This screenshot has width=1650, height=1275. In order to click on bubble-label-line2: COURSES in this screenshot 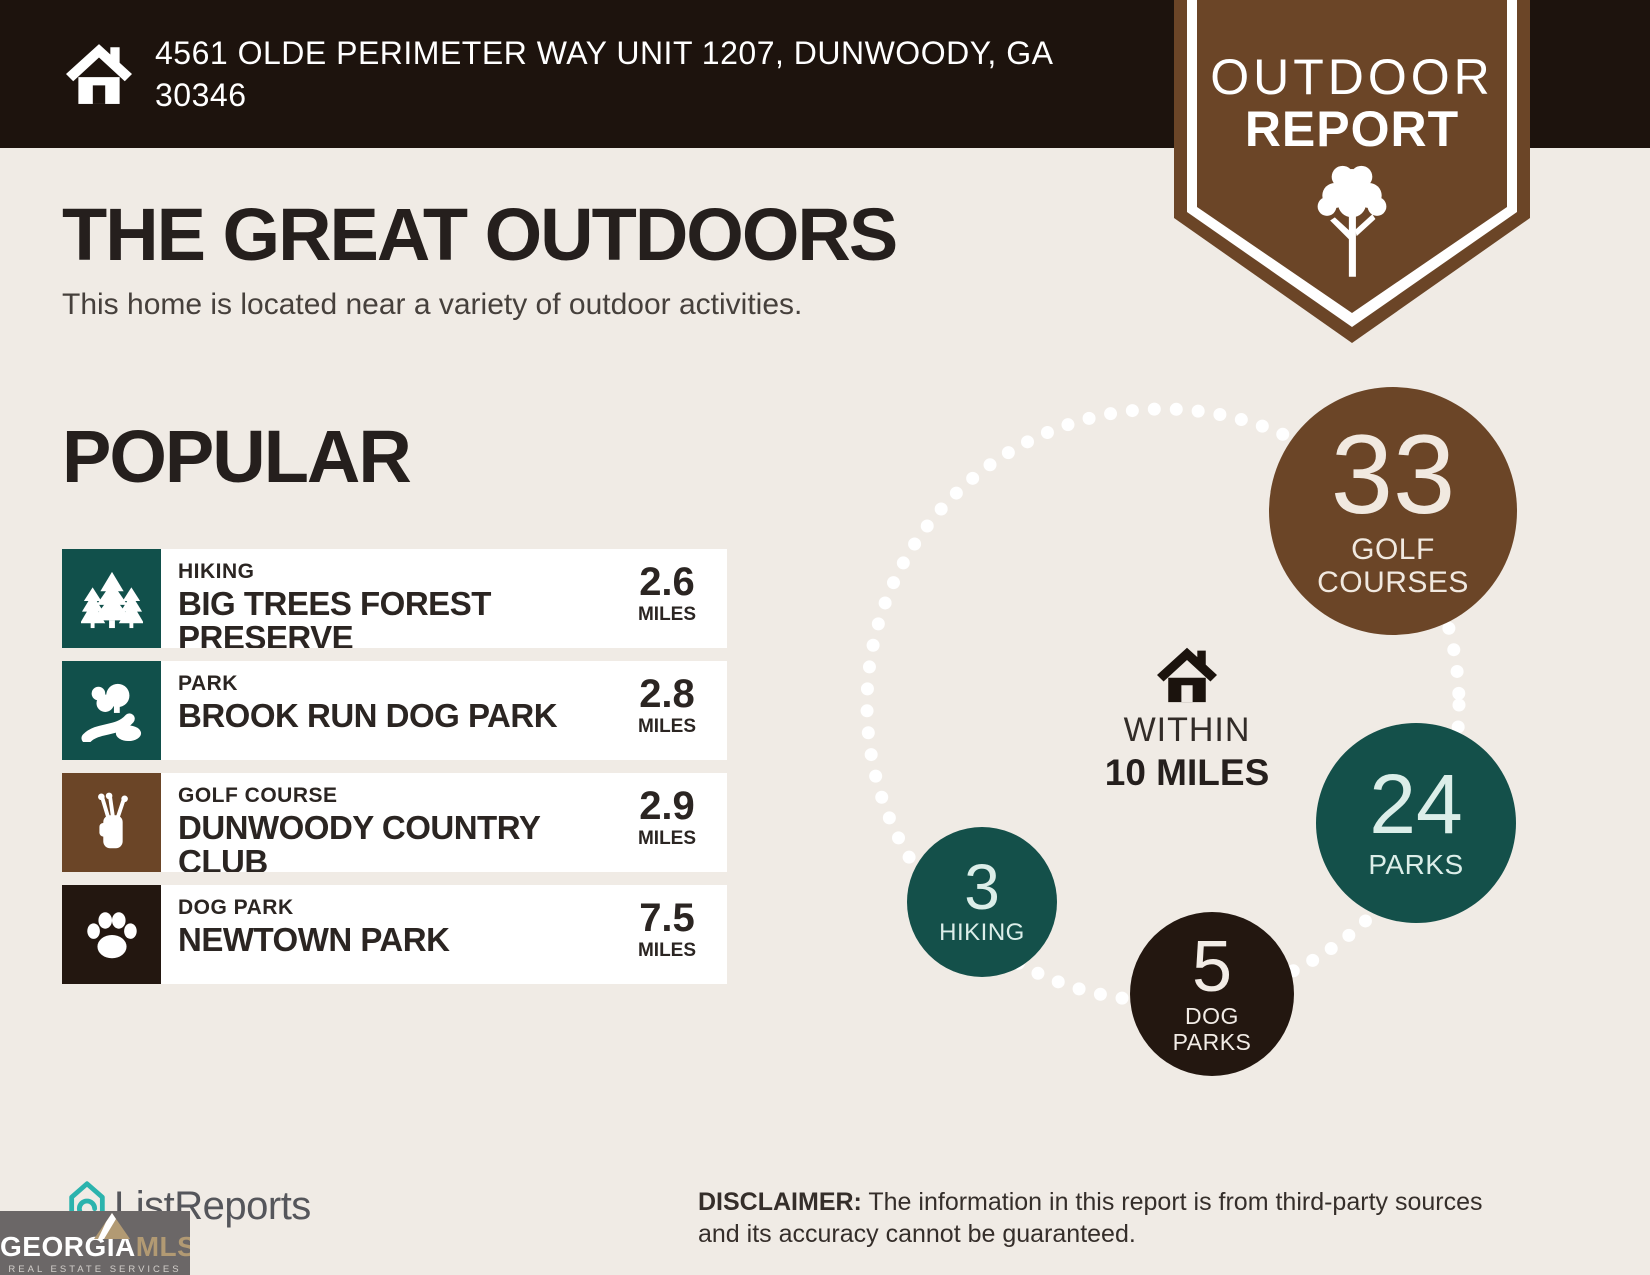, I will do `click(1393, 583)`.